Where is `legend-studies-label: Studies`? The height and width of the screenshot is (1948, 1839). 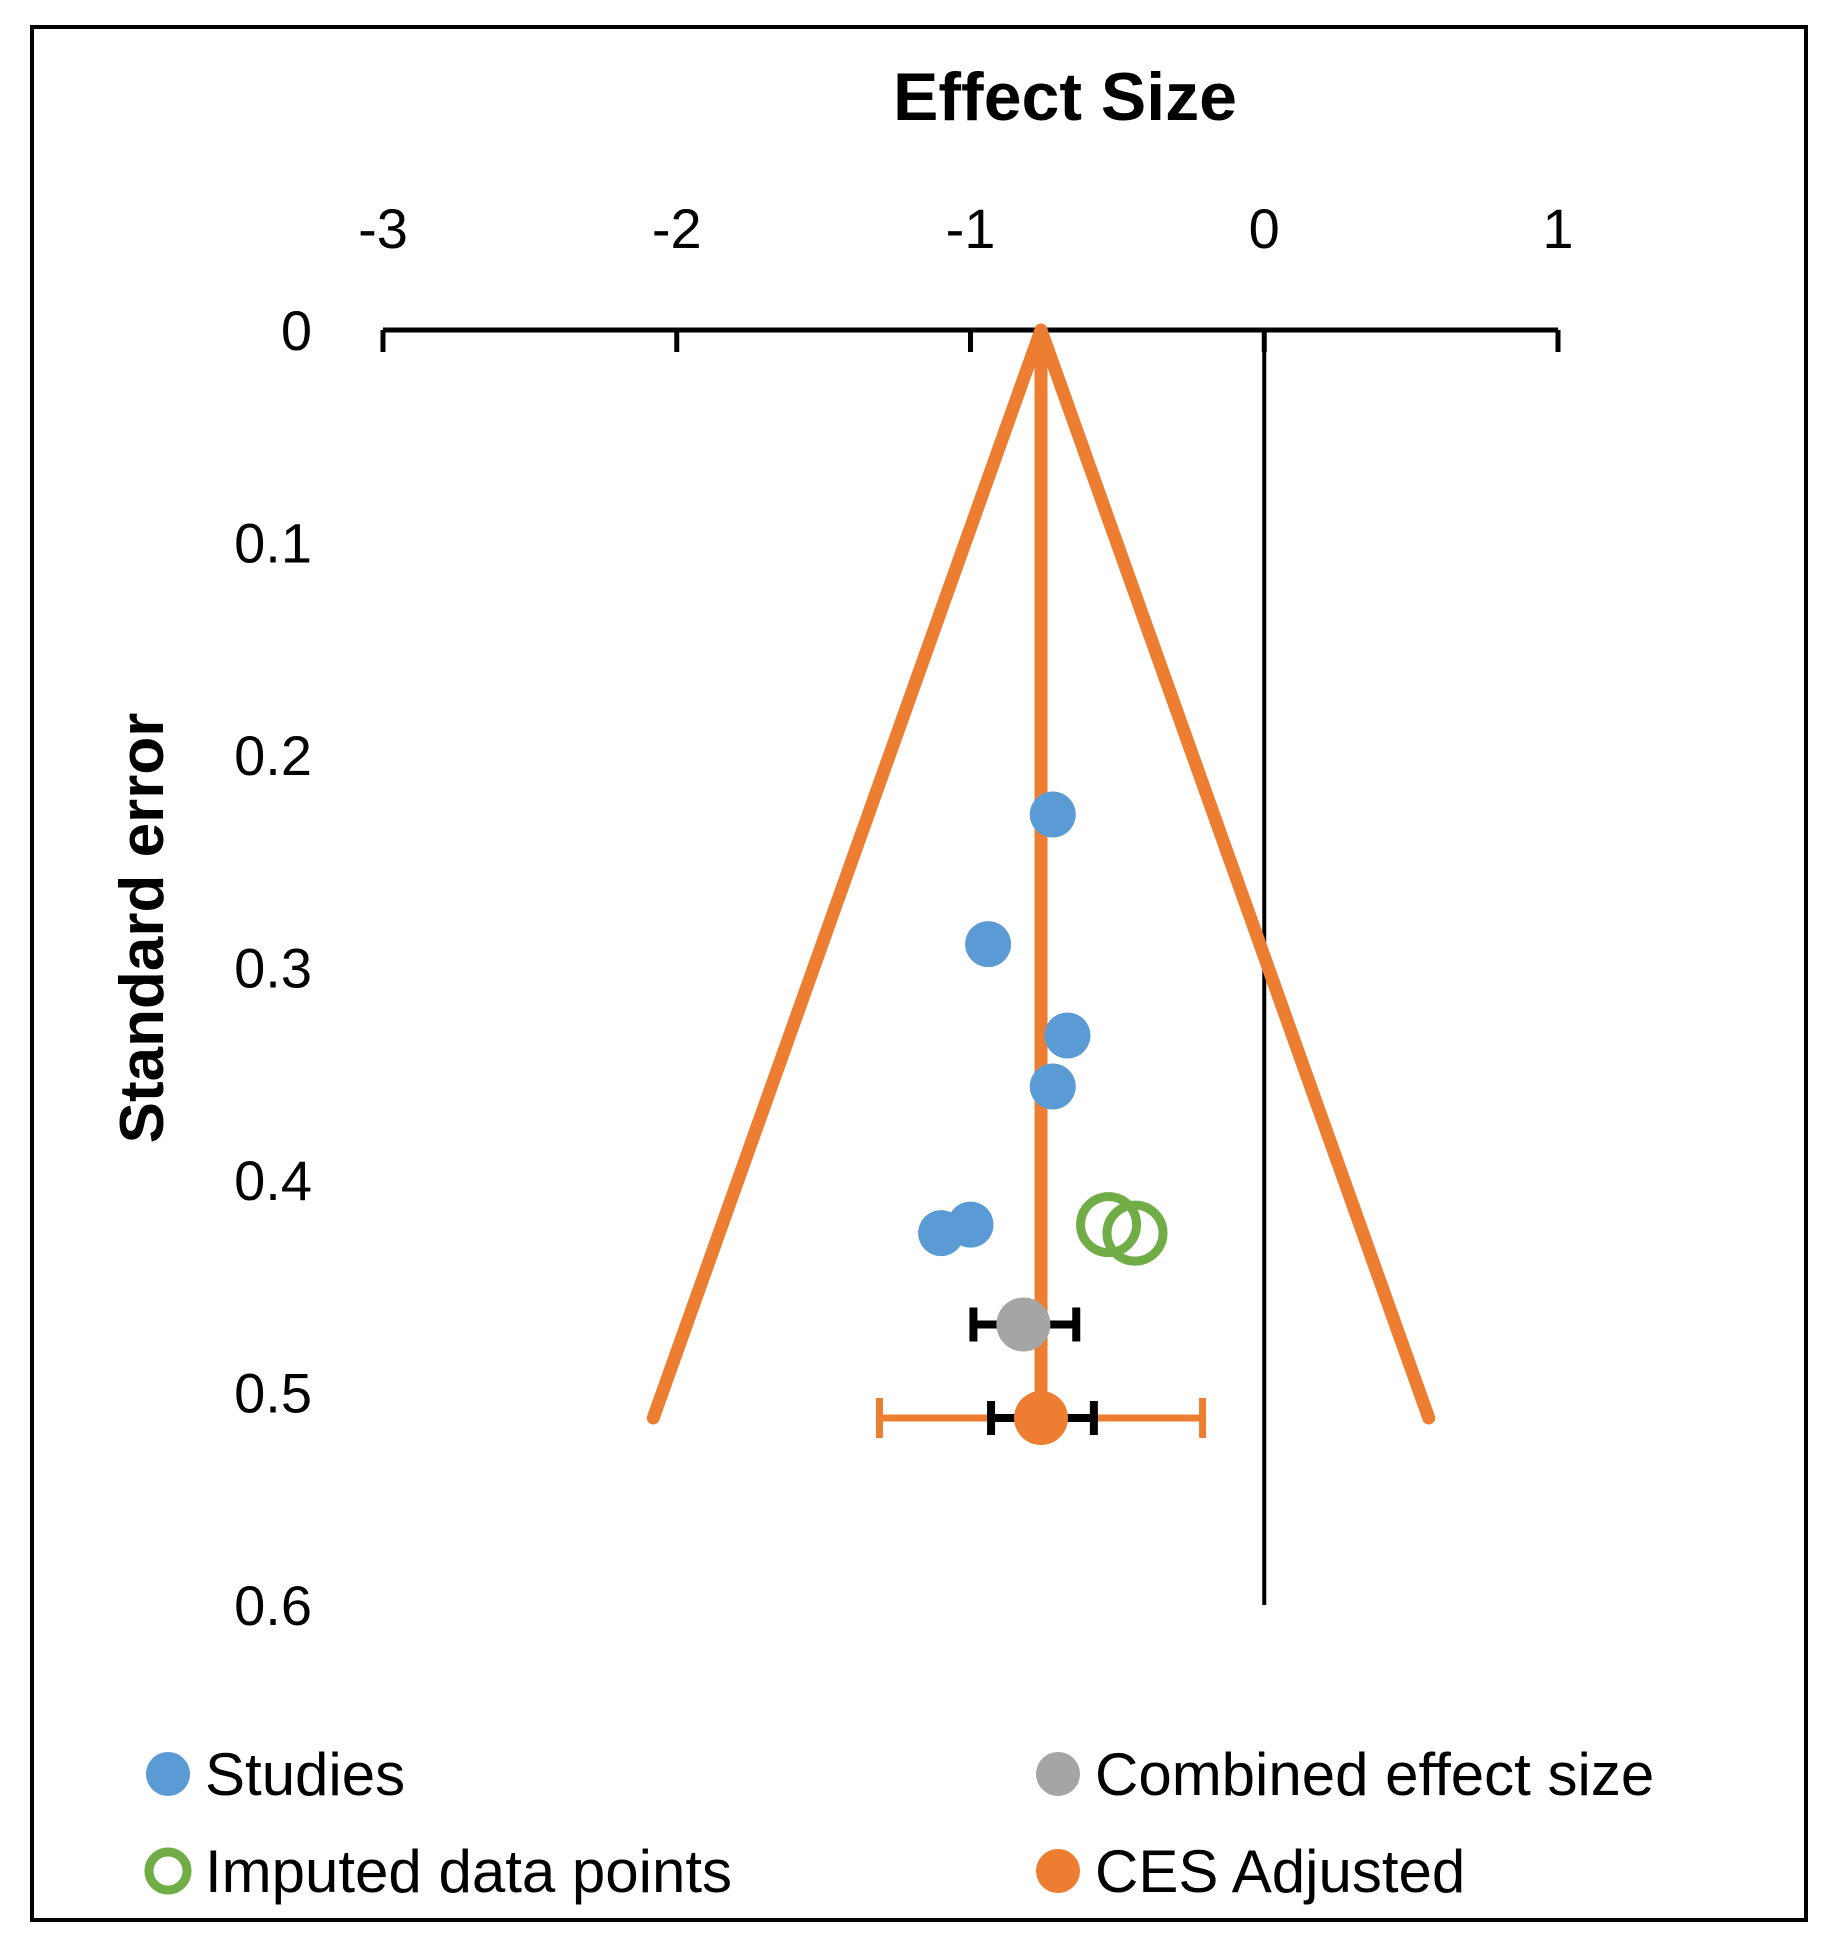
legend-studies-label: Studies is located at coordinates (305, 1774).